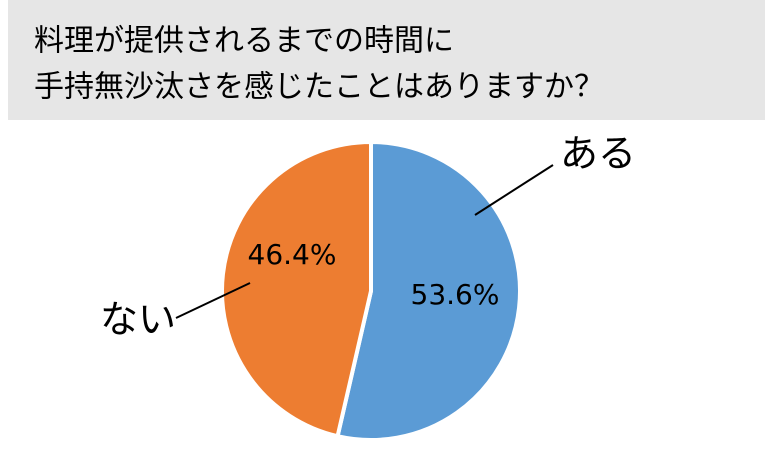 This screenshot has width=775, height=450. I want to click on value-label: 53.6%, so click(455, 294).